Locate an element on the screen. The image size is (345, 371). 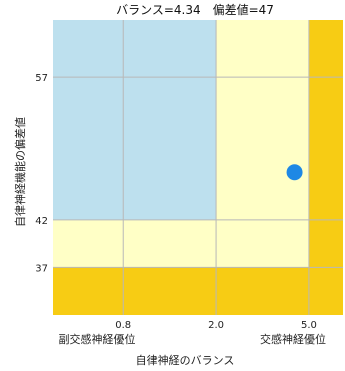
data-point is located at coordinates (294, 172).